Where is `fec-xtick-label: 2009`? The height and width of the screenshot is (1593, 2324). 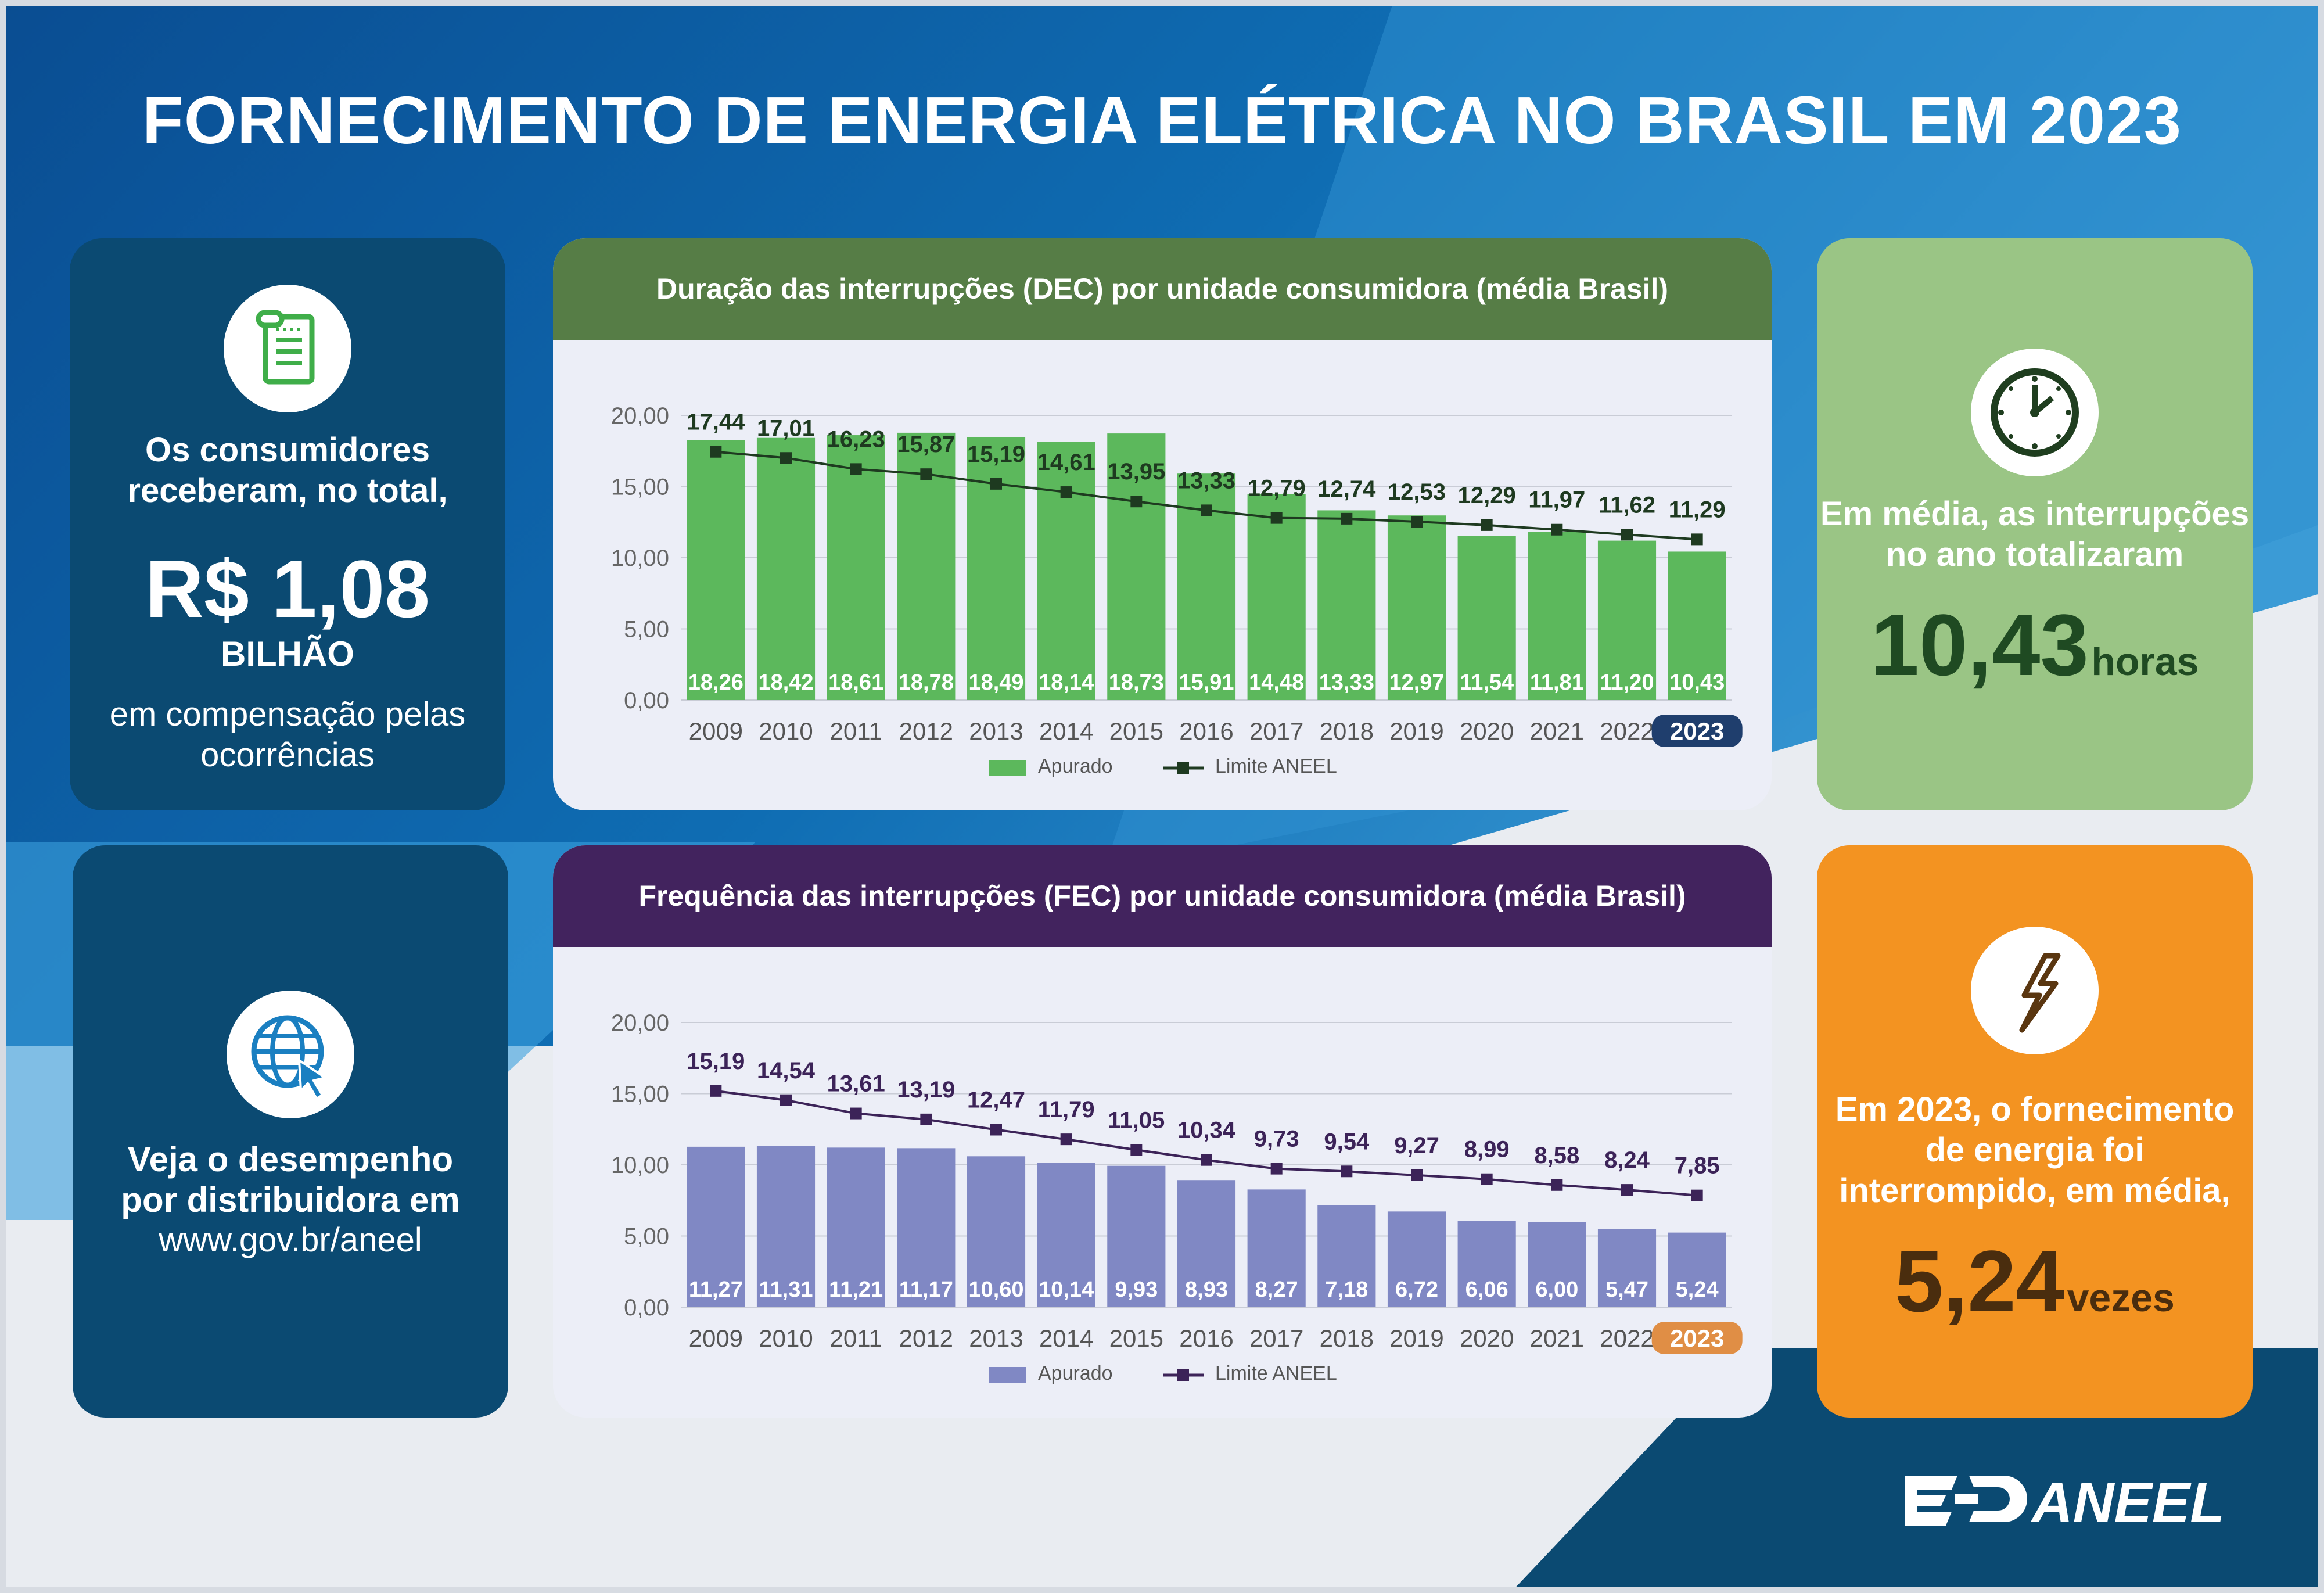 fec-xtick-label: 2009 is located at coordinates (716, 1338).